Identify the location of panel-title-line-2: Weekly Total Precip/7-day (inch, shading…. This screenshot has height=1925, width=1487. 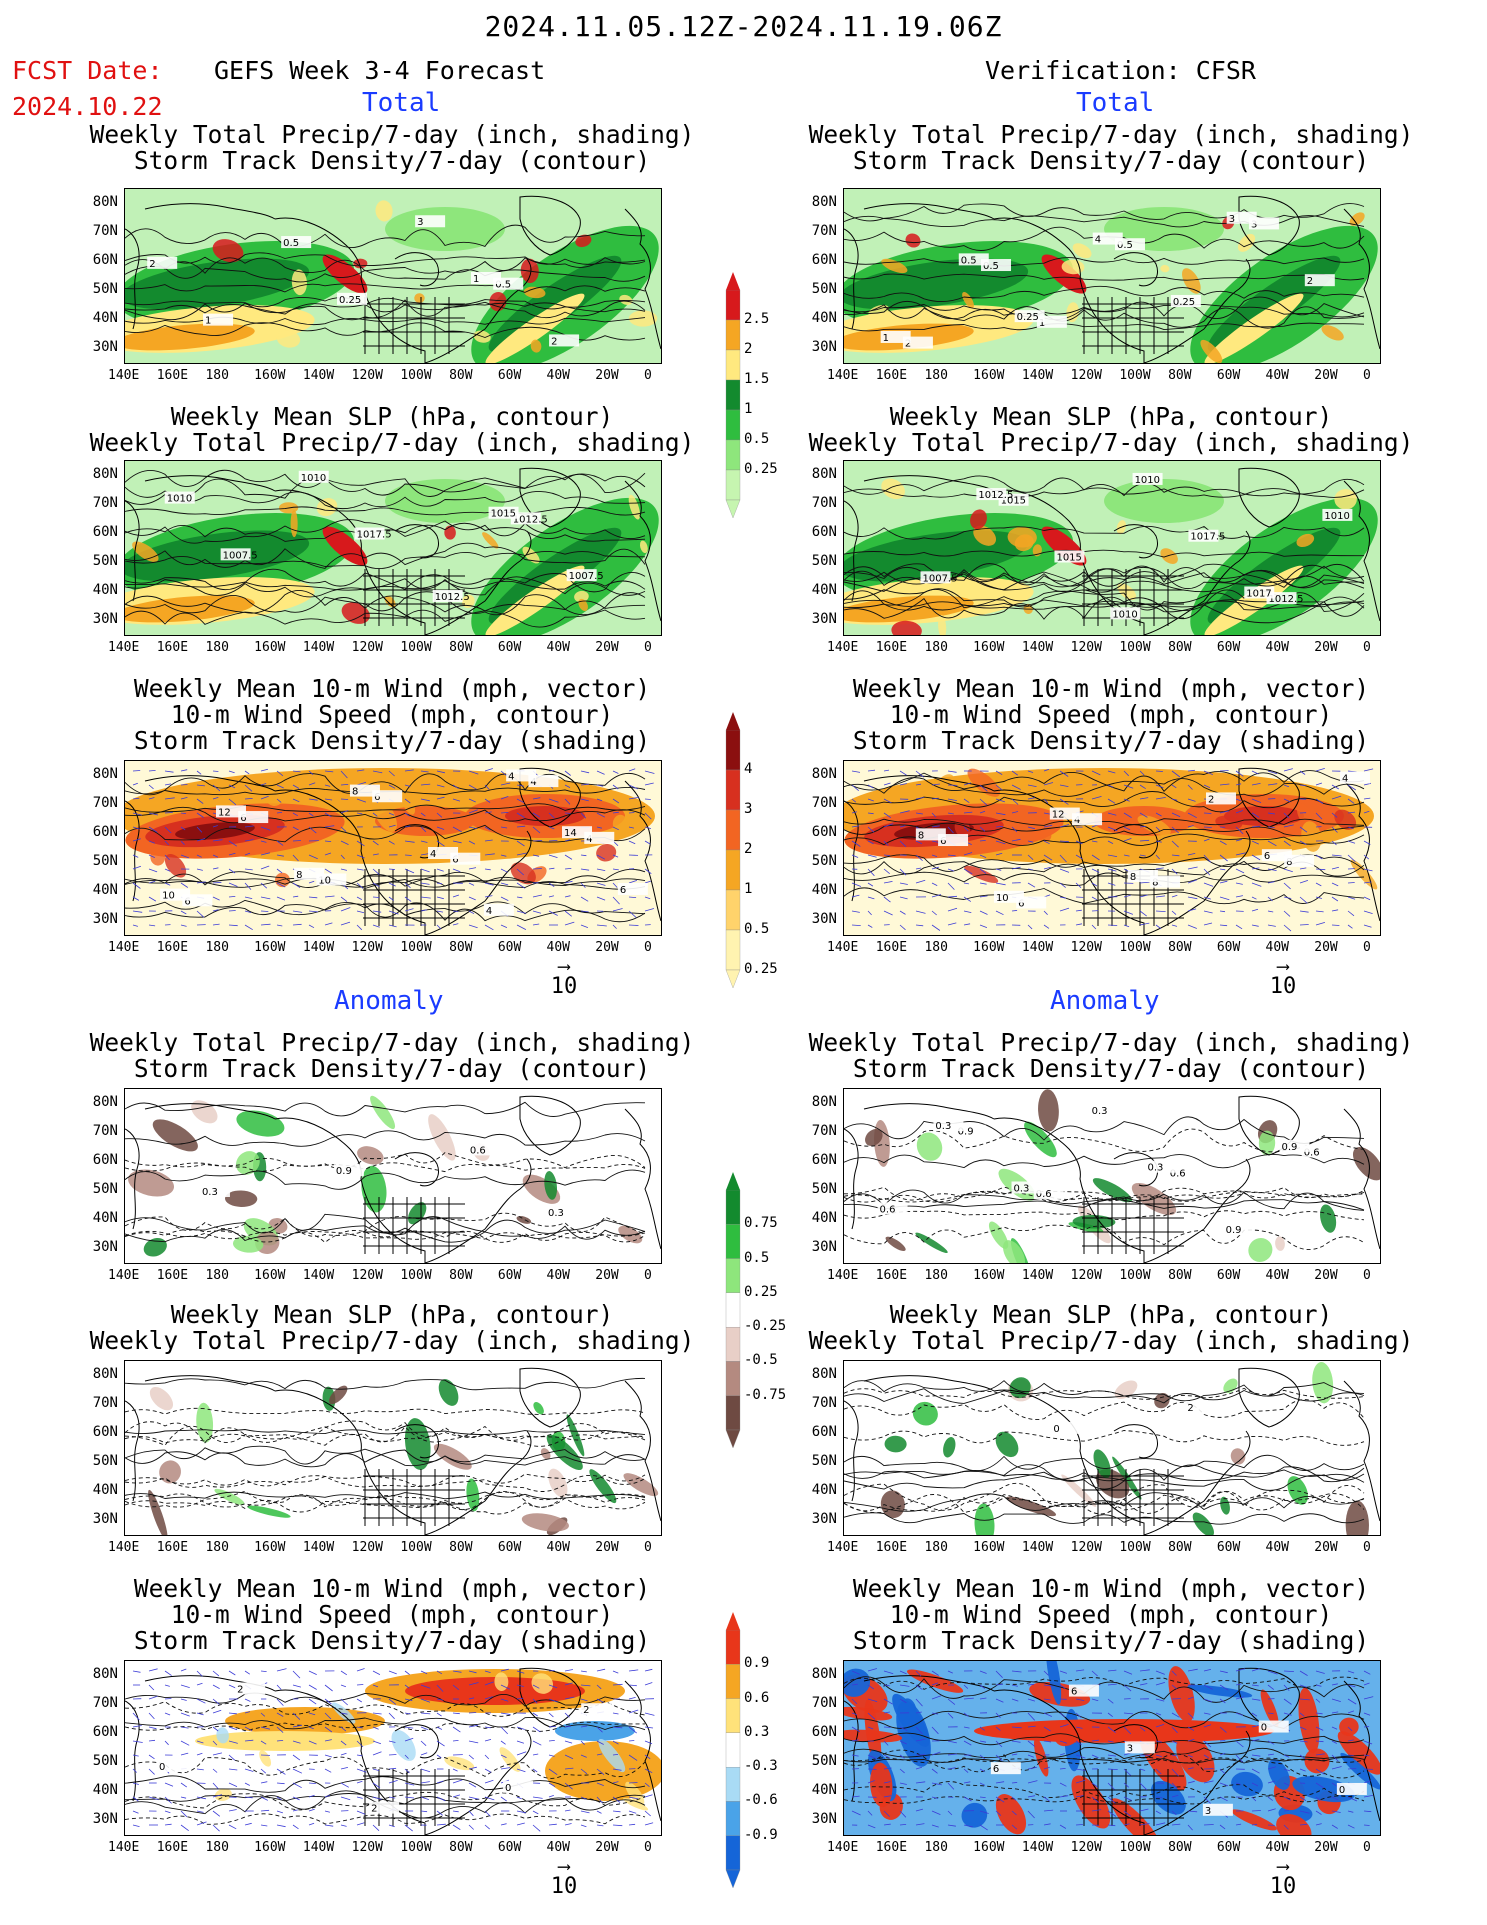
(392, 1340).